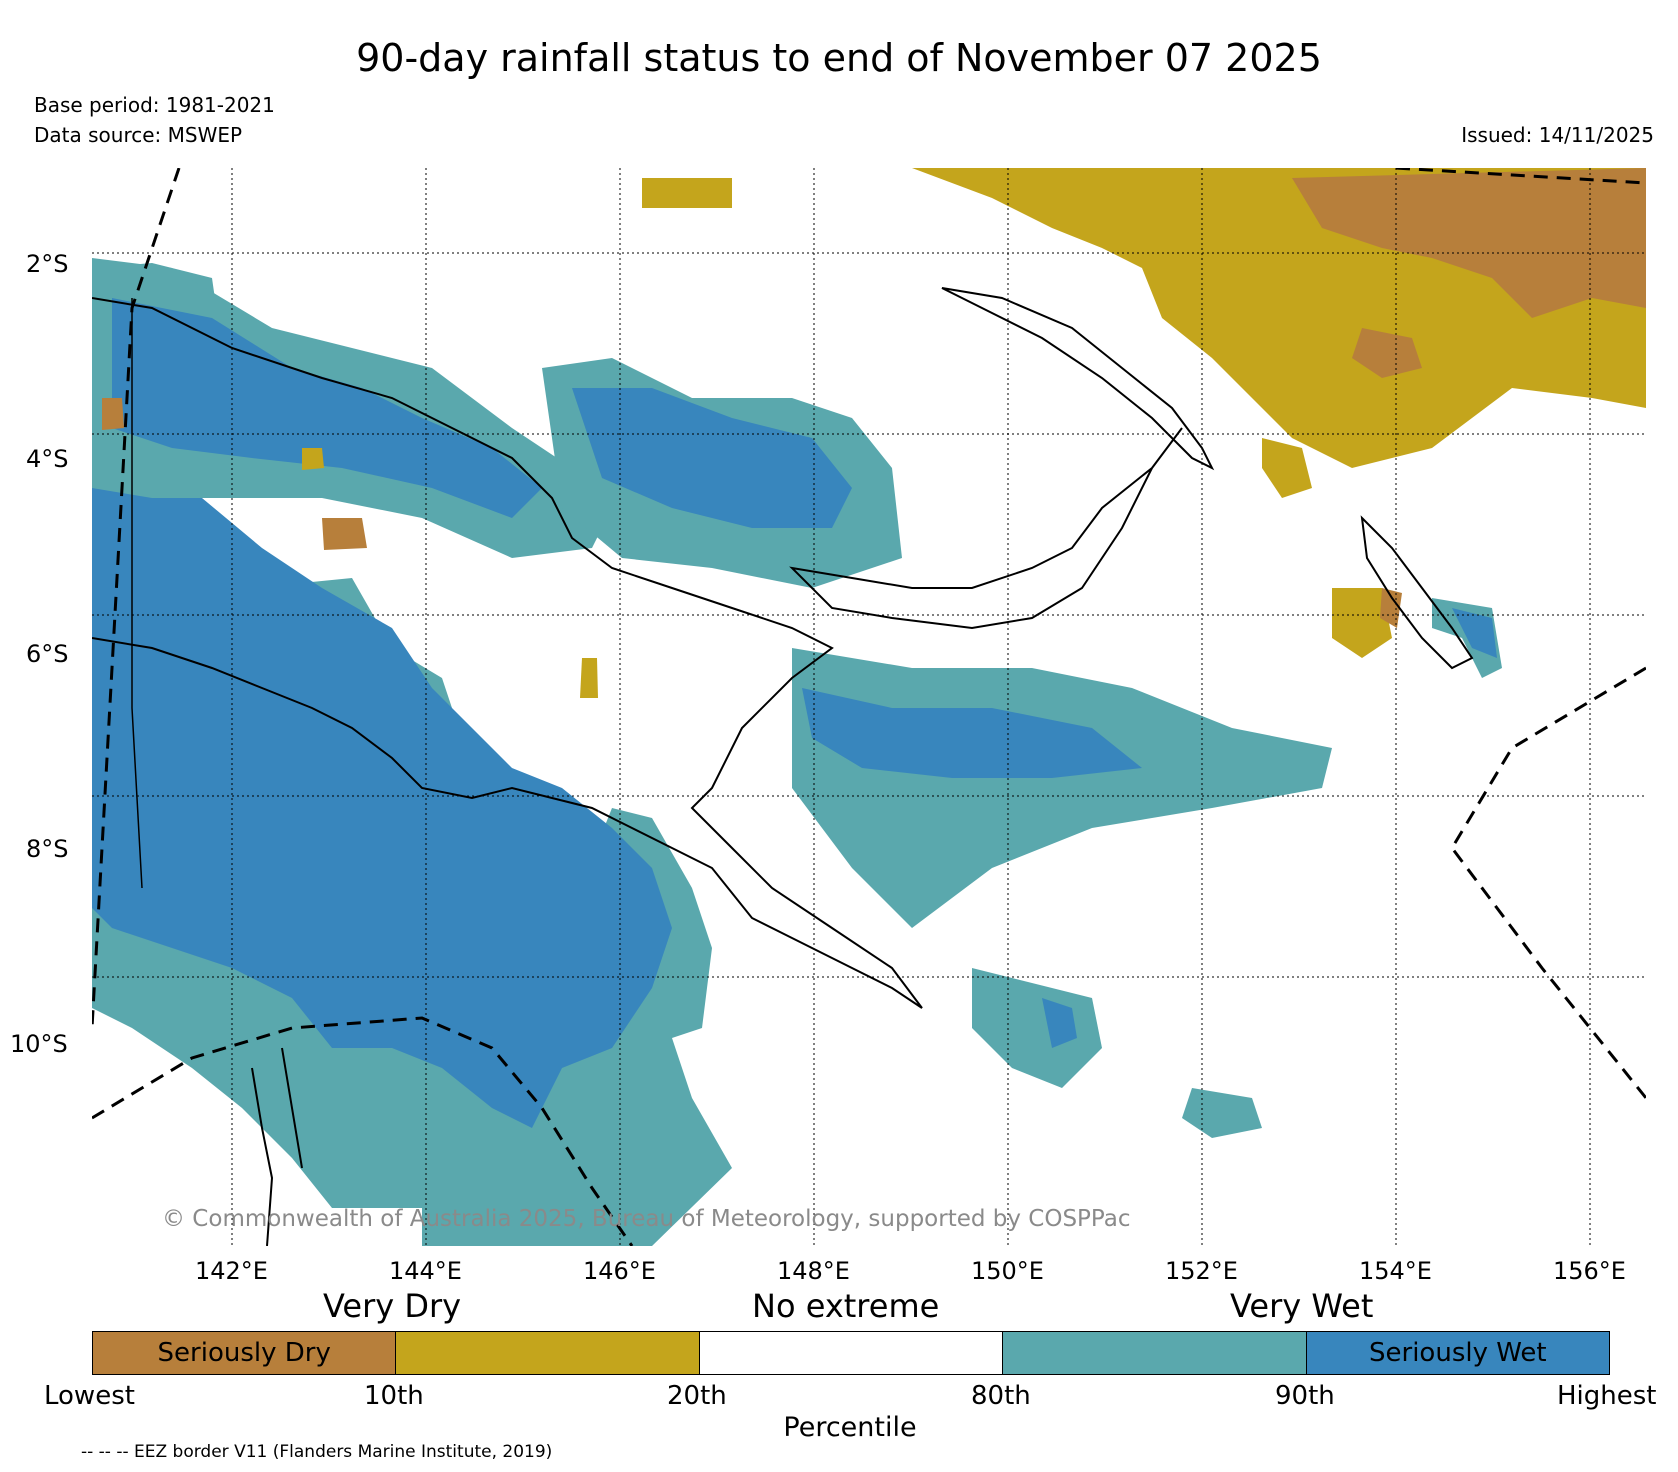 This screenshot has width=1678, height=1472. Describe the element at coordinates (619, 1271) in the screenshot. I see `lon-label-146e: 146°E` at that location.